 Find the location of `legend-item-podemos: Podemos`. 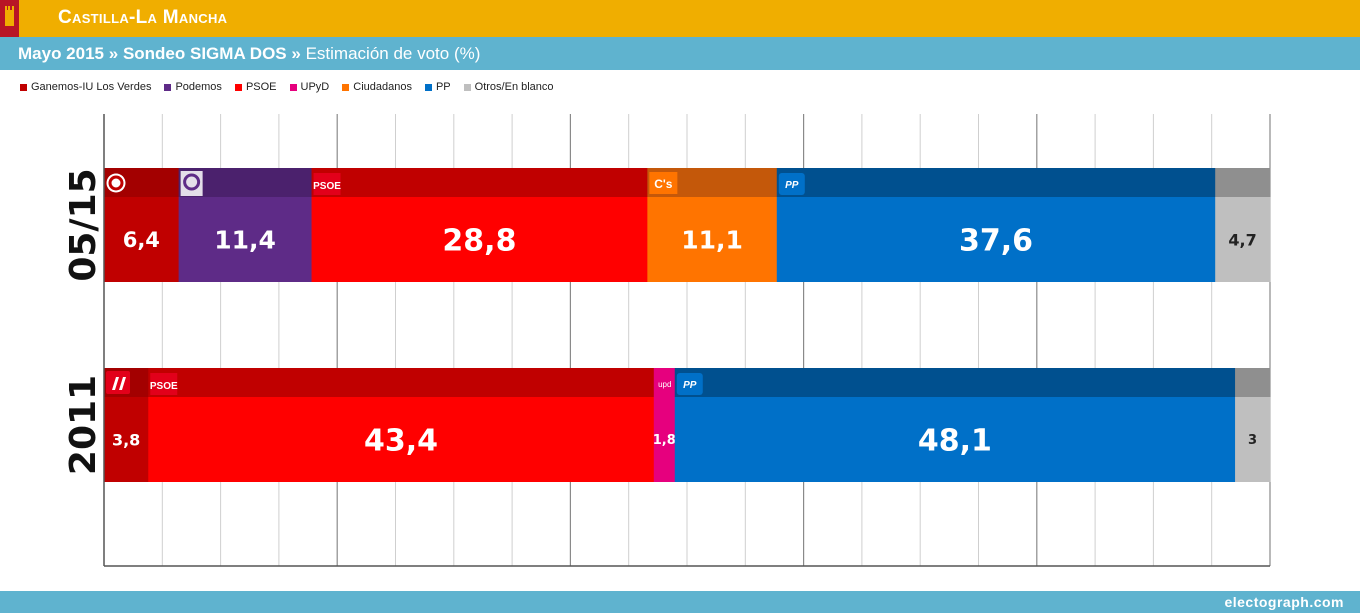

legend-item-podemos: Podemos is located at coordinates (193, 87).